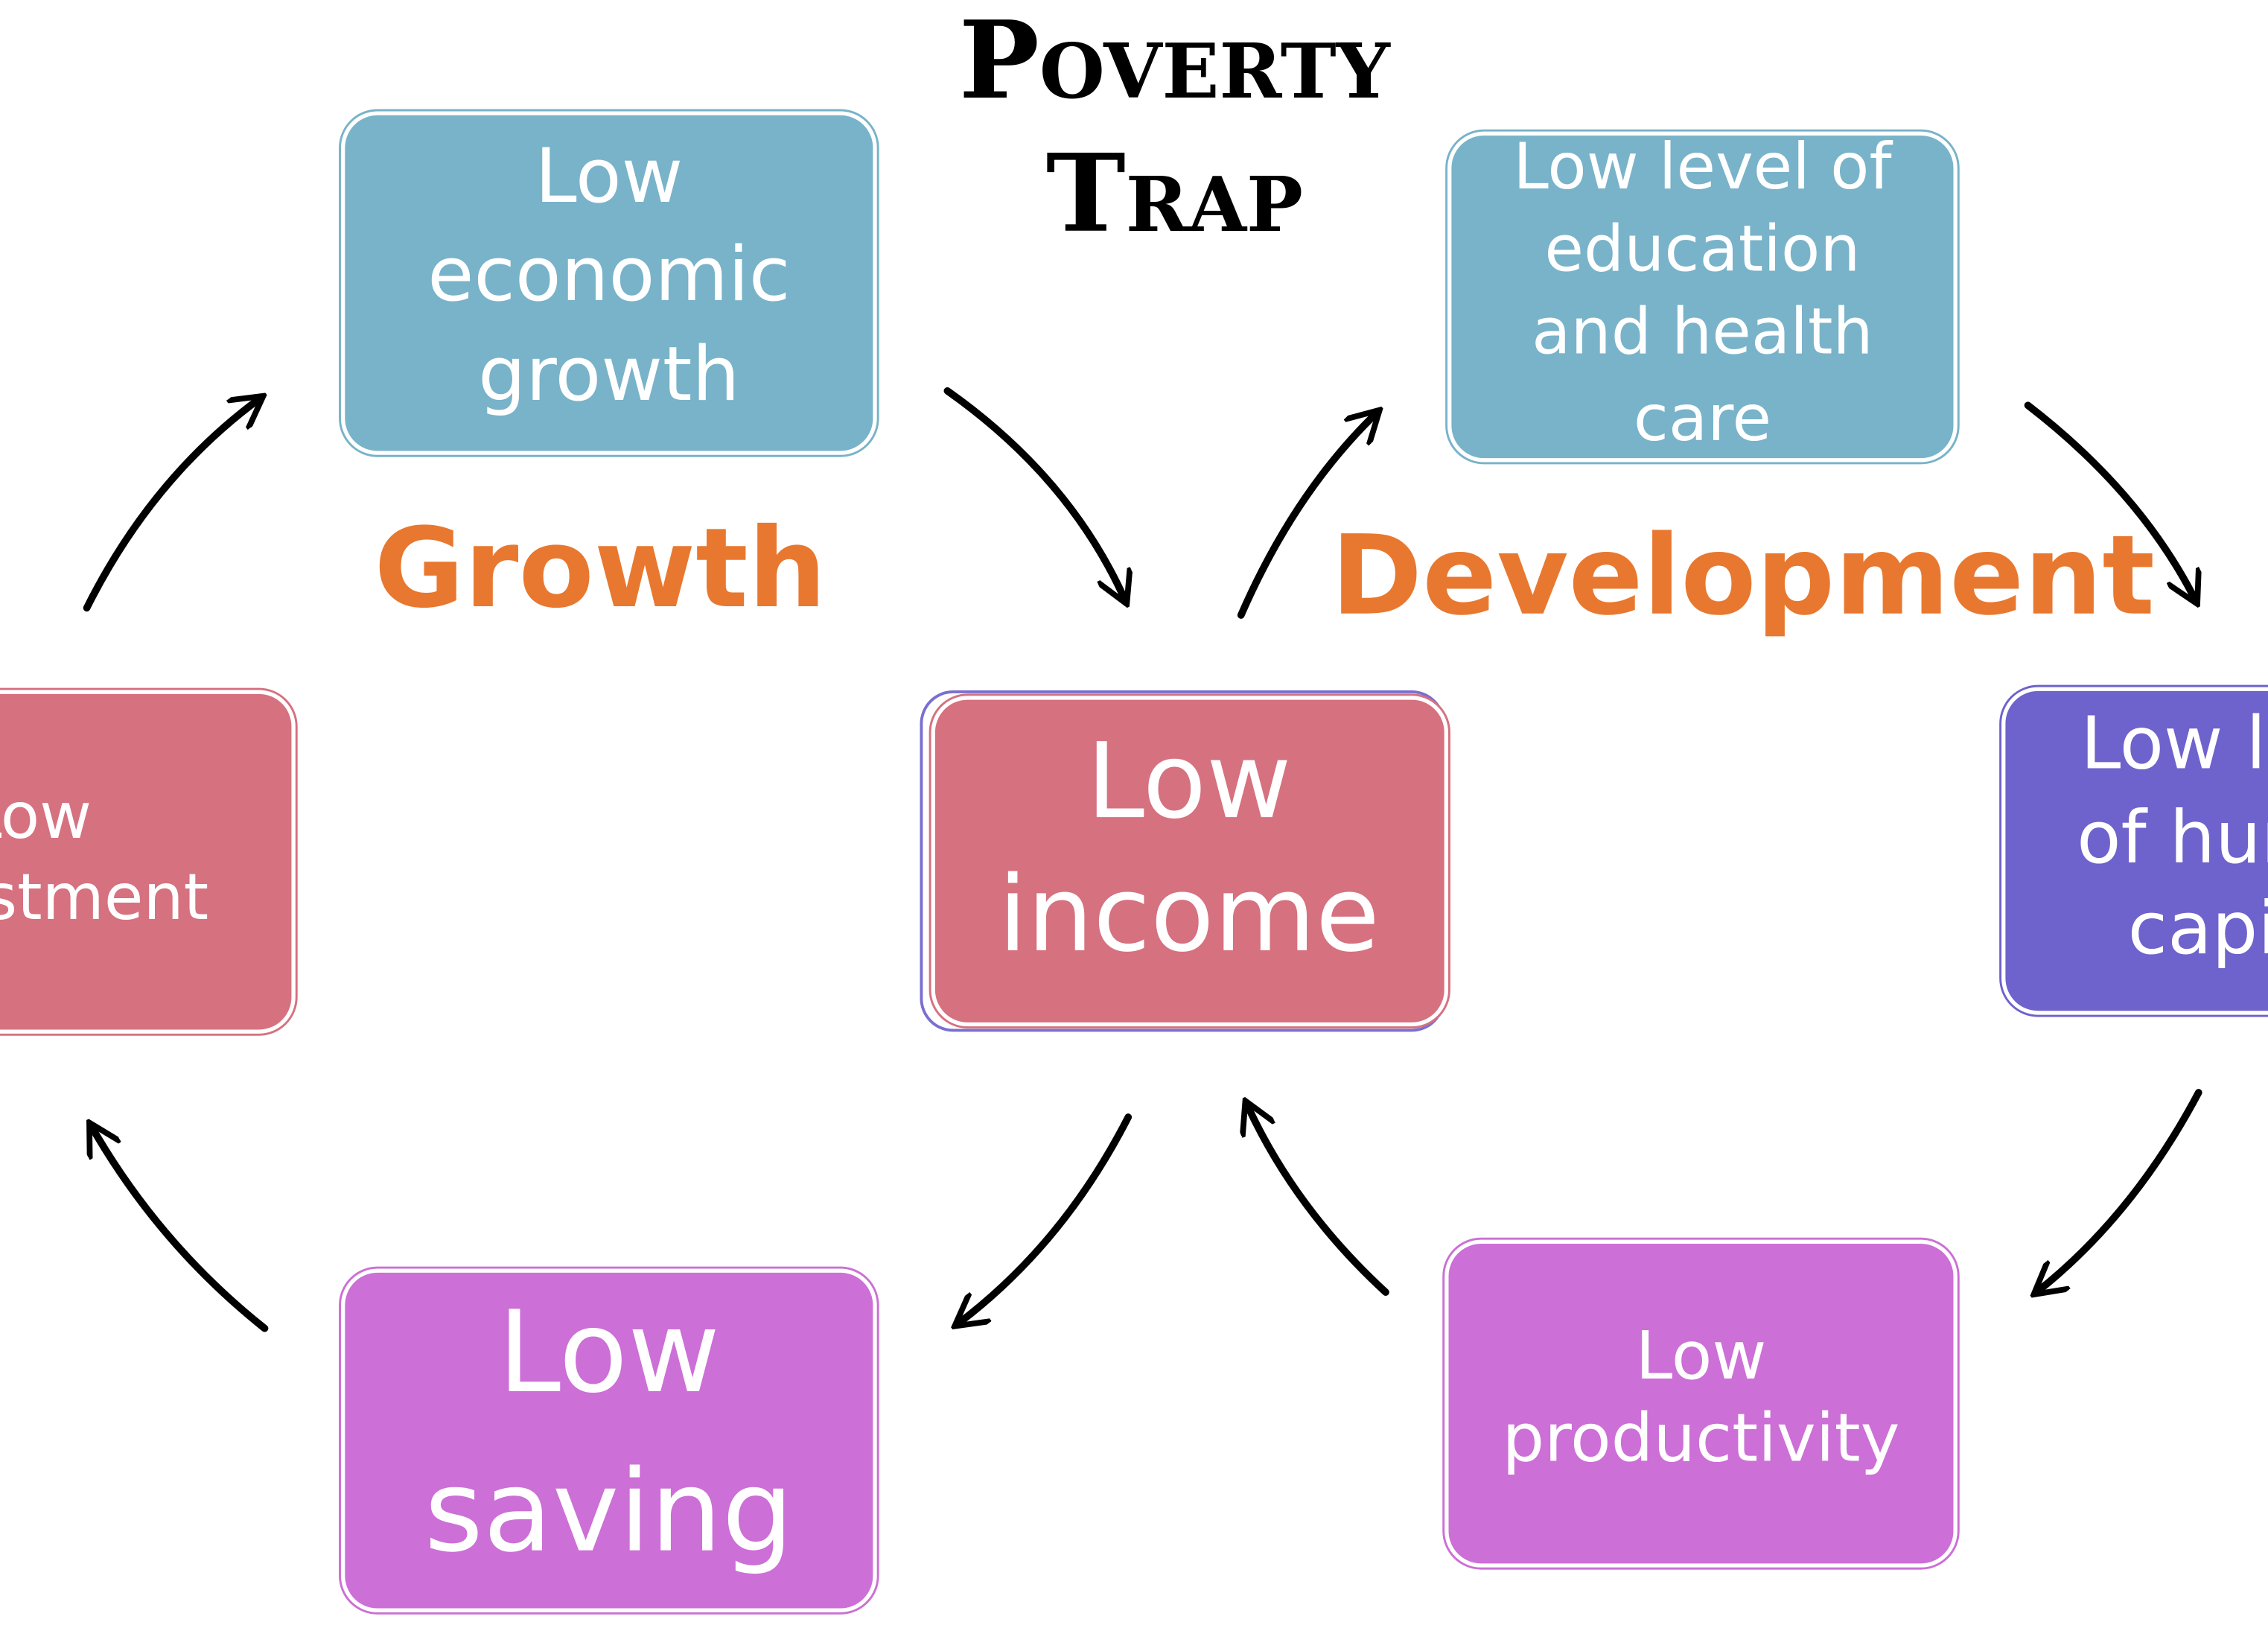  I want to click on title: Trap, so click(1174, 193).